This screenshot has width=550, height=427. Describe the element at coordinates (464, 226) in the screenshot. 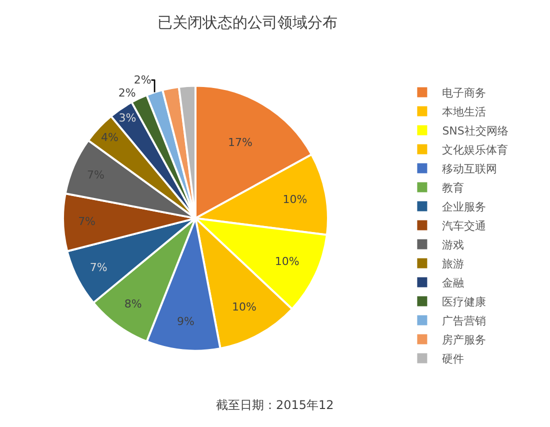

I see `legend-label: 汽车交通` at that location.